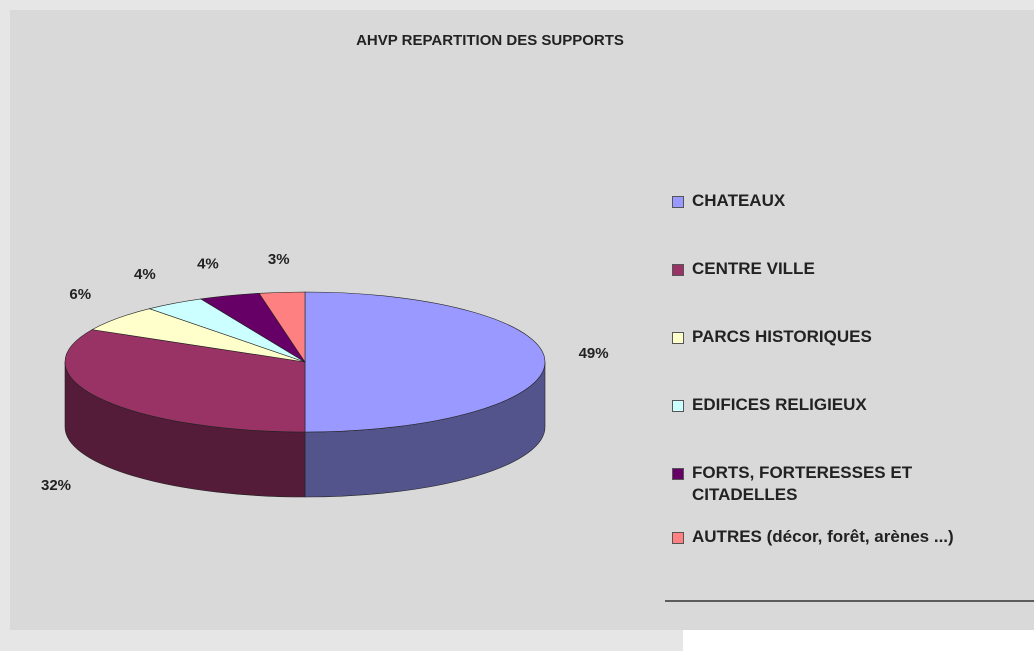 The width and height of the screenshot is (1034, 651). I want to click on legend-item: EDIFICES RELIGIEUX, so click(851, 405).